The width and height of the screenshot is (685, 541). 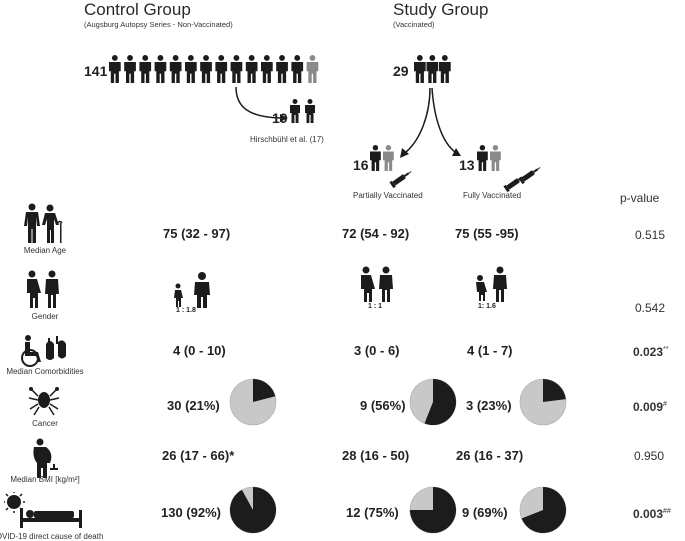 What do you see at coordinates (649, 456) in the screenshot?
I see `p-value-bmi: 0.950` at bounding box center [649, 456].